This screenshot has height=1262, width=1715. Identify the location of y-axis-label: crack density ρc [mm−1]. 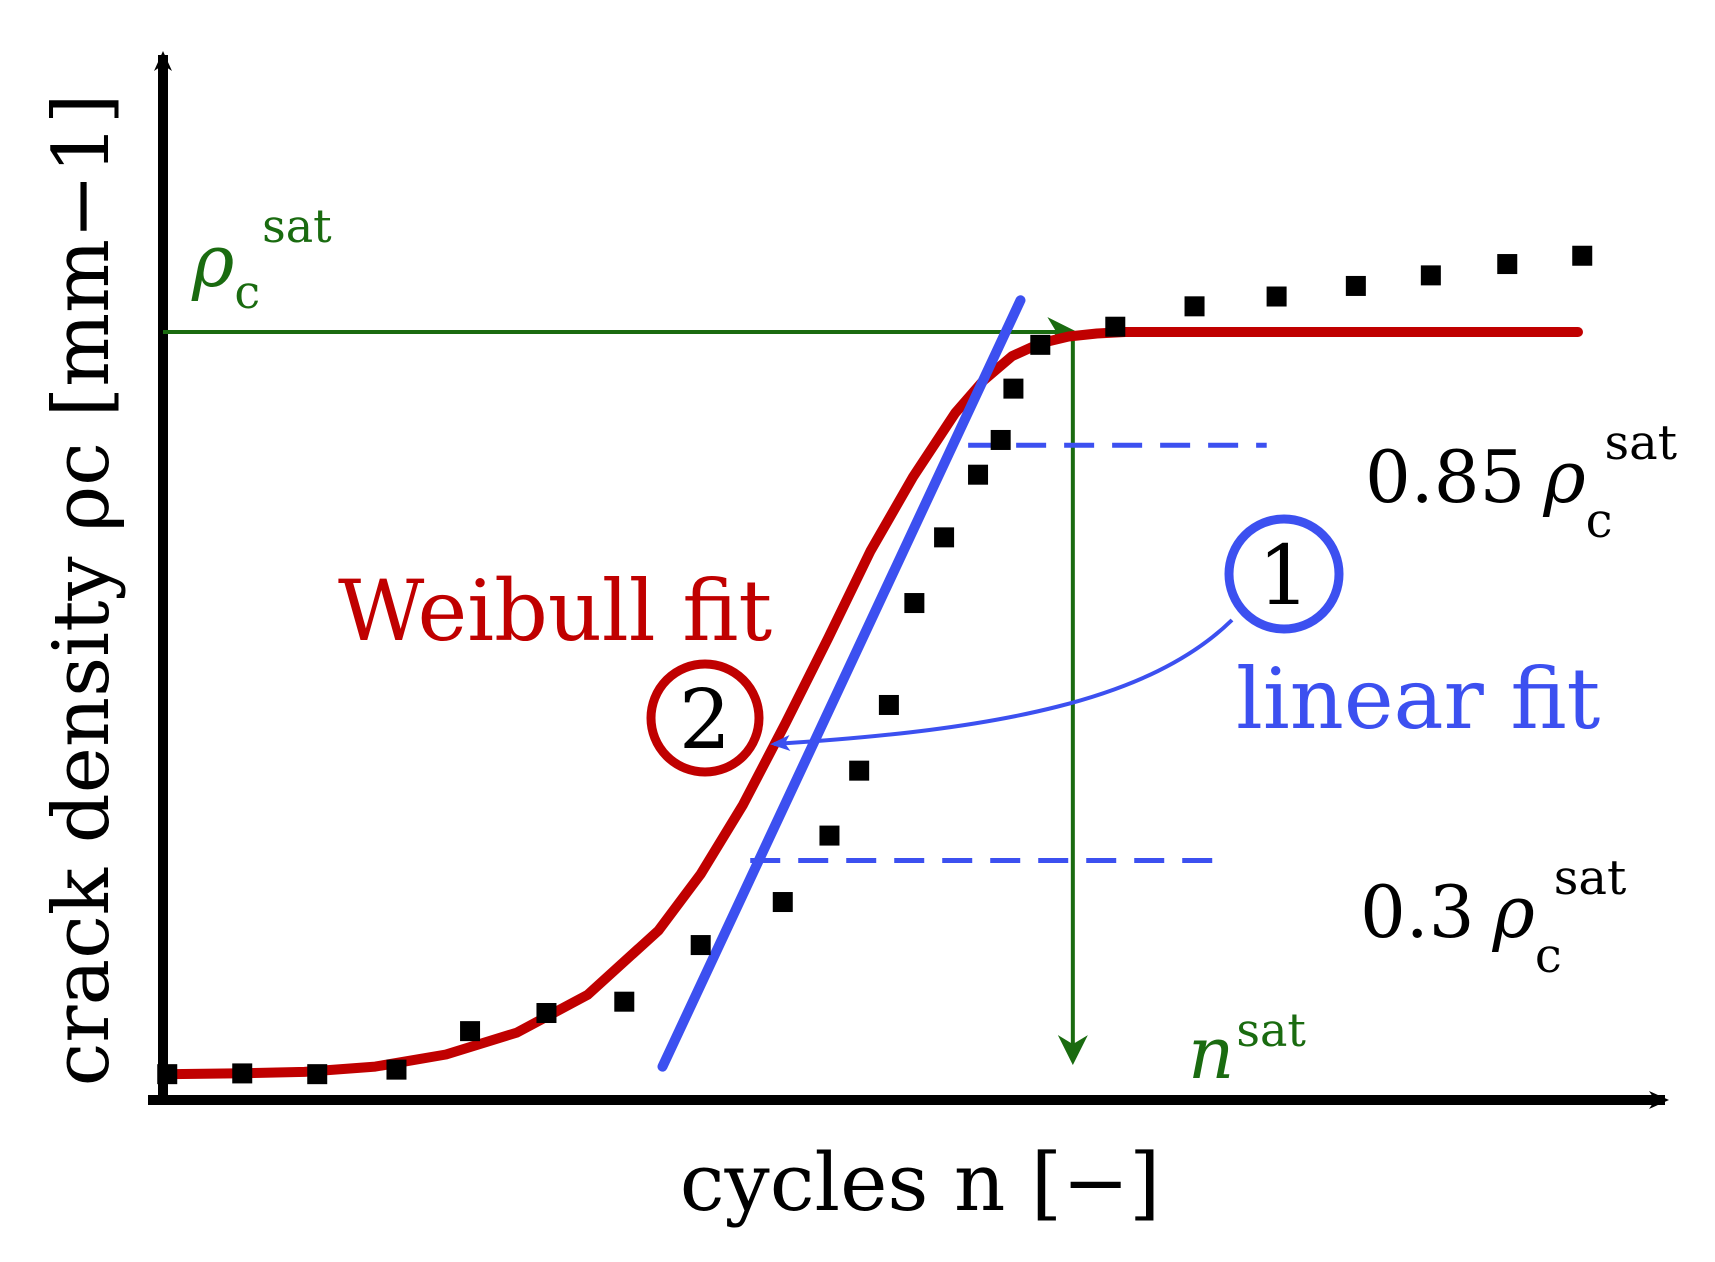
(82, 590).